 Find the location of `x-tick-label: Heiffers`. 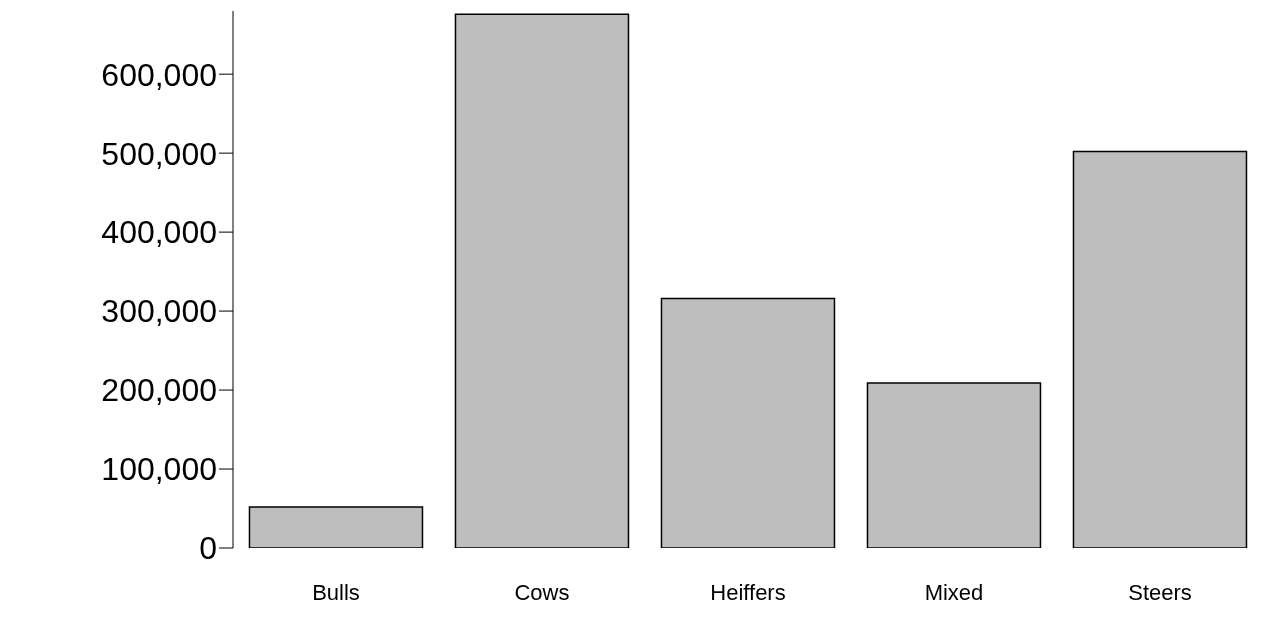

x-tick-label: Heiffers is located at coordinates (748, 592).